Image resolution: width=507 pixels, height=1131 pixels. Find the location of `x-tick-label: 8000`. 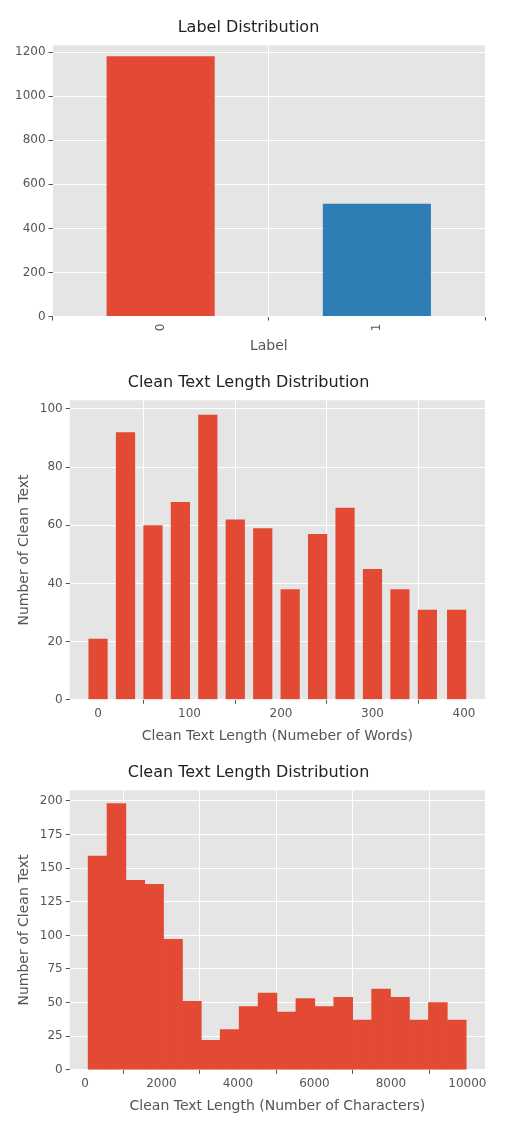

x-tick-label: 8000 is located at coordinates (391, 1083).